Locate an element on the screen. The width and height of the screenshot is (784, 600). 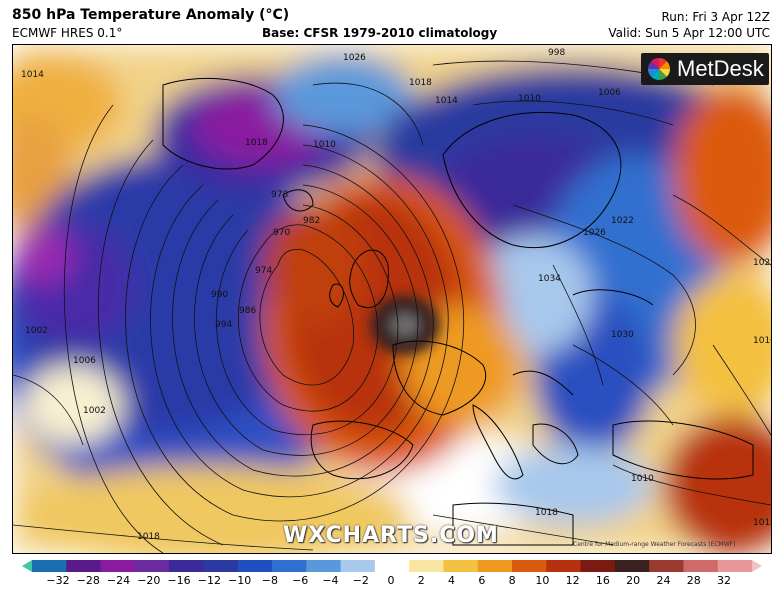
colorbar-tick-label: −16 is located at coordinates (179, 580).